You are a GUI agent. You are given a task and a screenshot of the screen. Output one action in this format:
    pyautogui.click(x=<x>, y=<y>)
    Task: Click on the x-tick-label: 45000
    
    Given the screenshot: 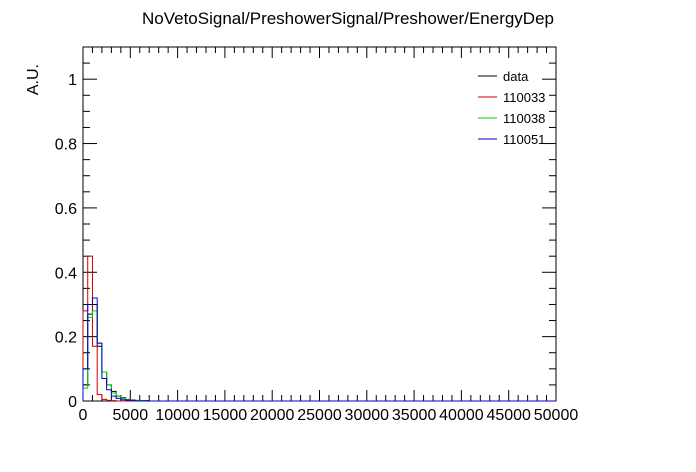 What is the action you would take?
    pyautogui.click(x=508, y=415)
    